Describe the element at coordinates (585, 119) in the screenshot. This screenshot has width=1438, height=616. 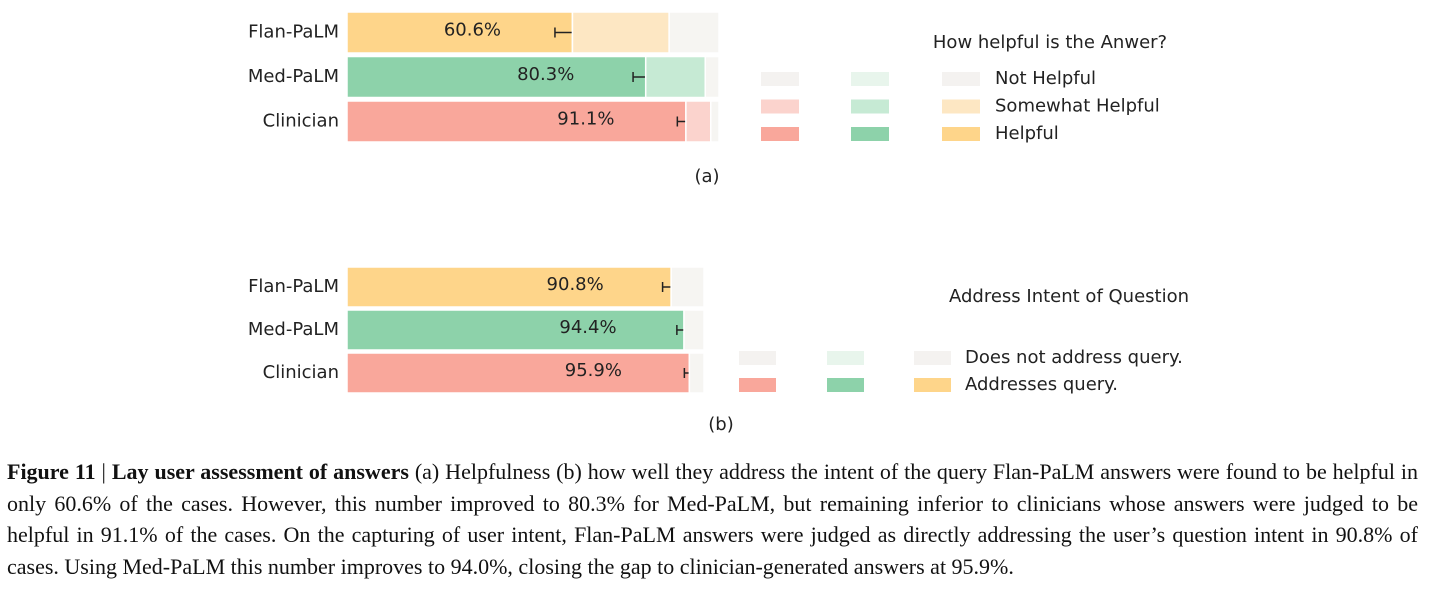
I see `value-label: 91.1%` at that location.